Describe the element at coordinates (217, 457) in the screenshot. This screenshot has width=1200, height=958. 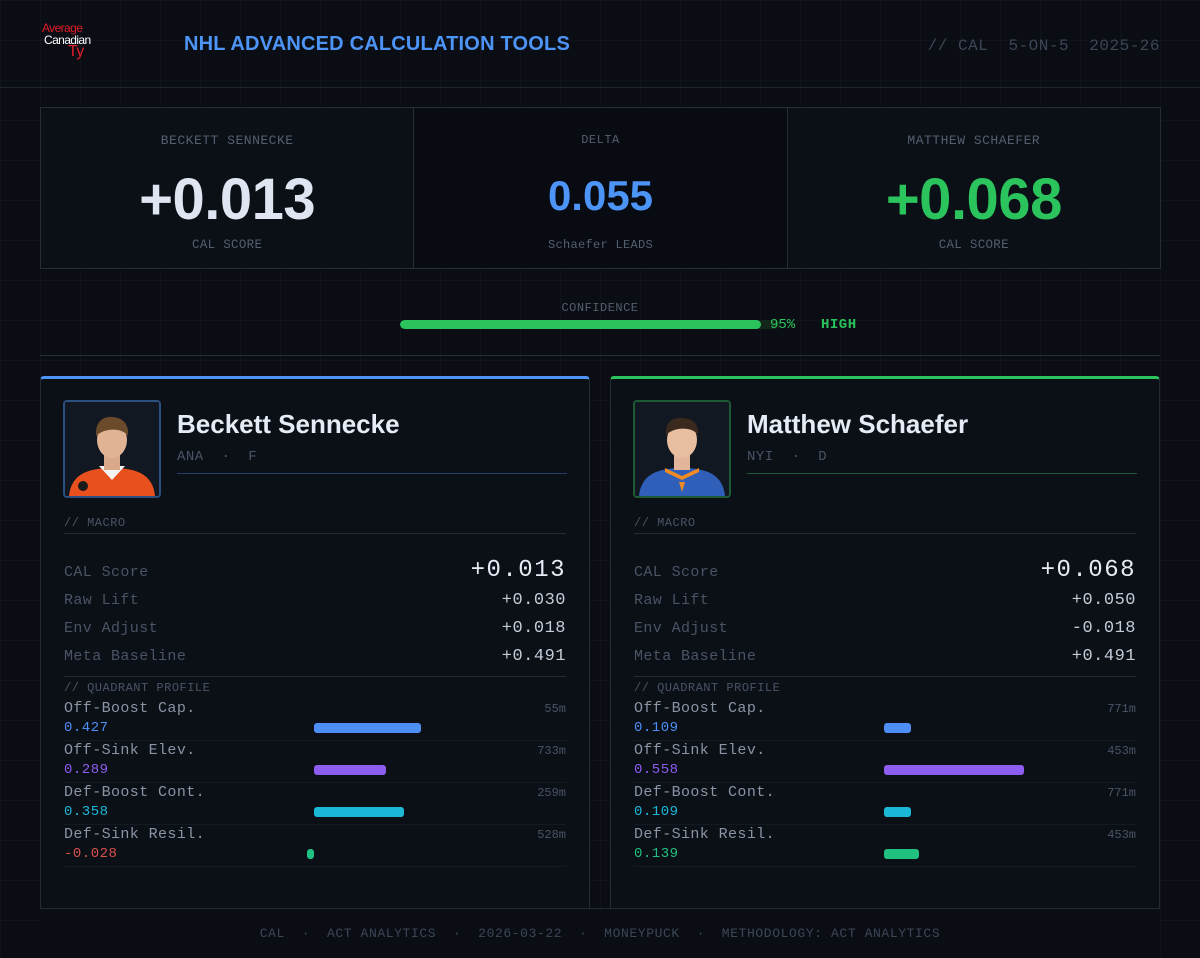
I see `player-team-position: ANA · F` at that location.